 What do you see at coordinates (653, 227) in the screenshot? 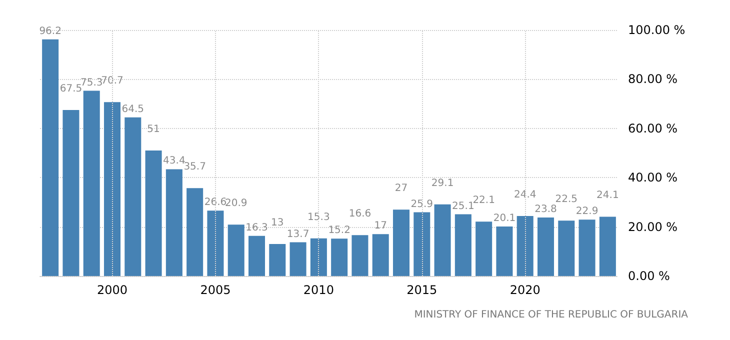
I see `y-tick-label: 20.00 %` at bounding box center [653, 227].